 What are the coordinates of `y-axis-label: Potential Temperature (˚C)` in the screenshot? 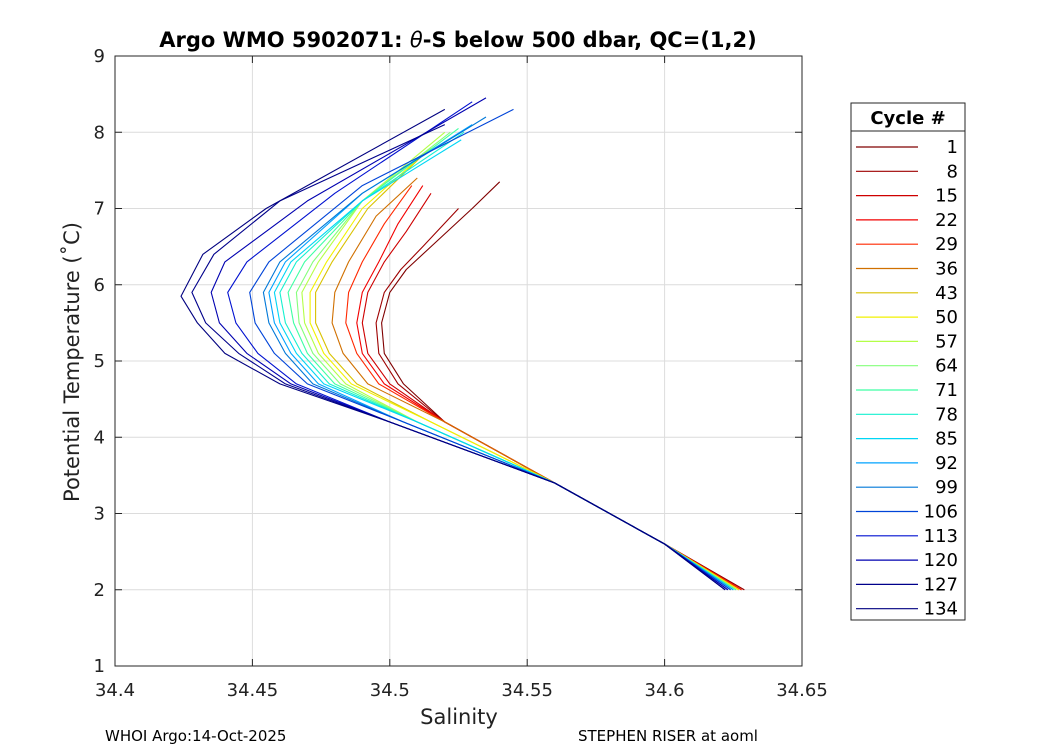 It's located at (72, 362).